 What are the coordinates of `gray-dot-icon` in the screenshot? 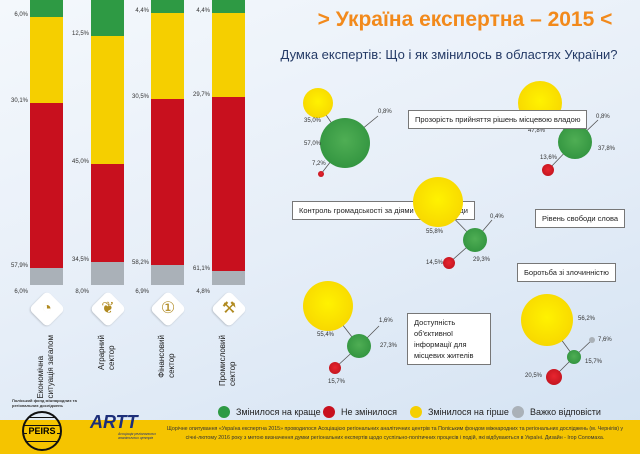 It's located at (518, 412).